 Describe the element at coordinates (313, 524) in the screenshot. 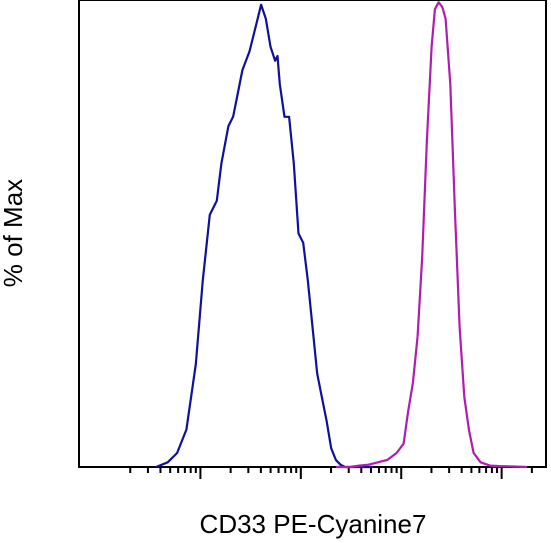

I see `x-axis-label: CD33 PE-Cyanine7` at that location.